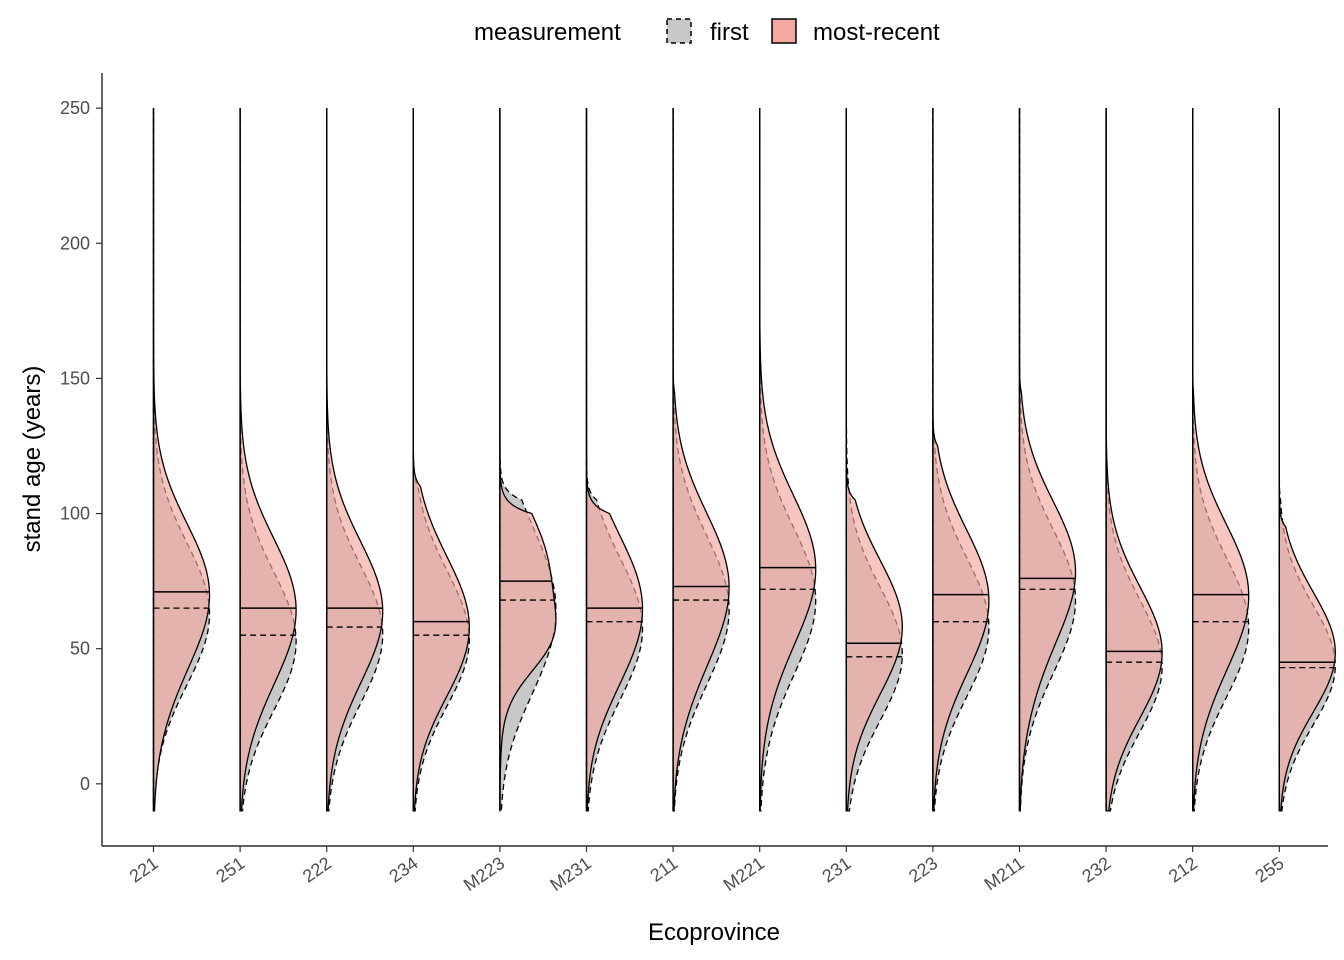  Describe the element at coordinates (1183, 870) in the screenshot. I see `x-tick-label-212: 212` at that location.